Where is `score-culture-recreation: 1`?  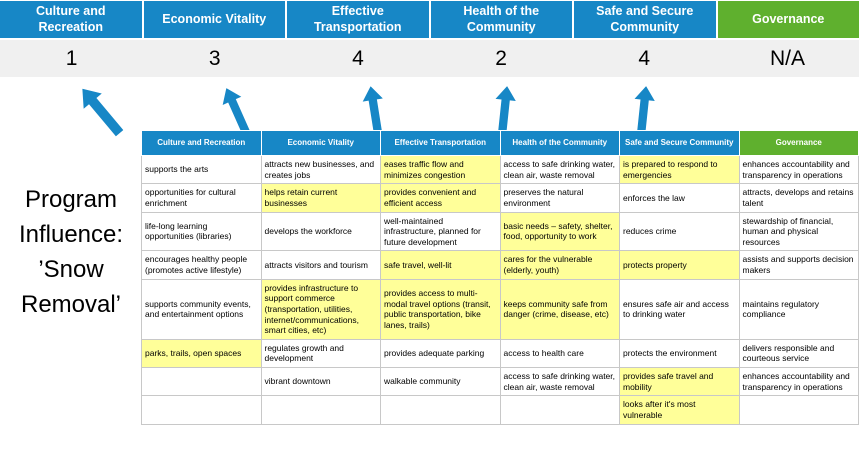
score-culture-recreation: 1 is located at coordinates (71, 58).